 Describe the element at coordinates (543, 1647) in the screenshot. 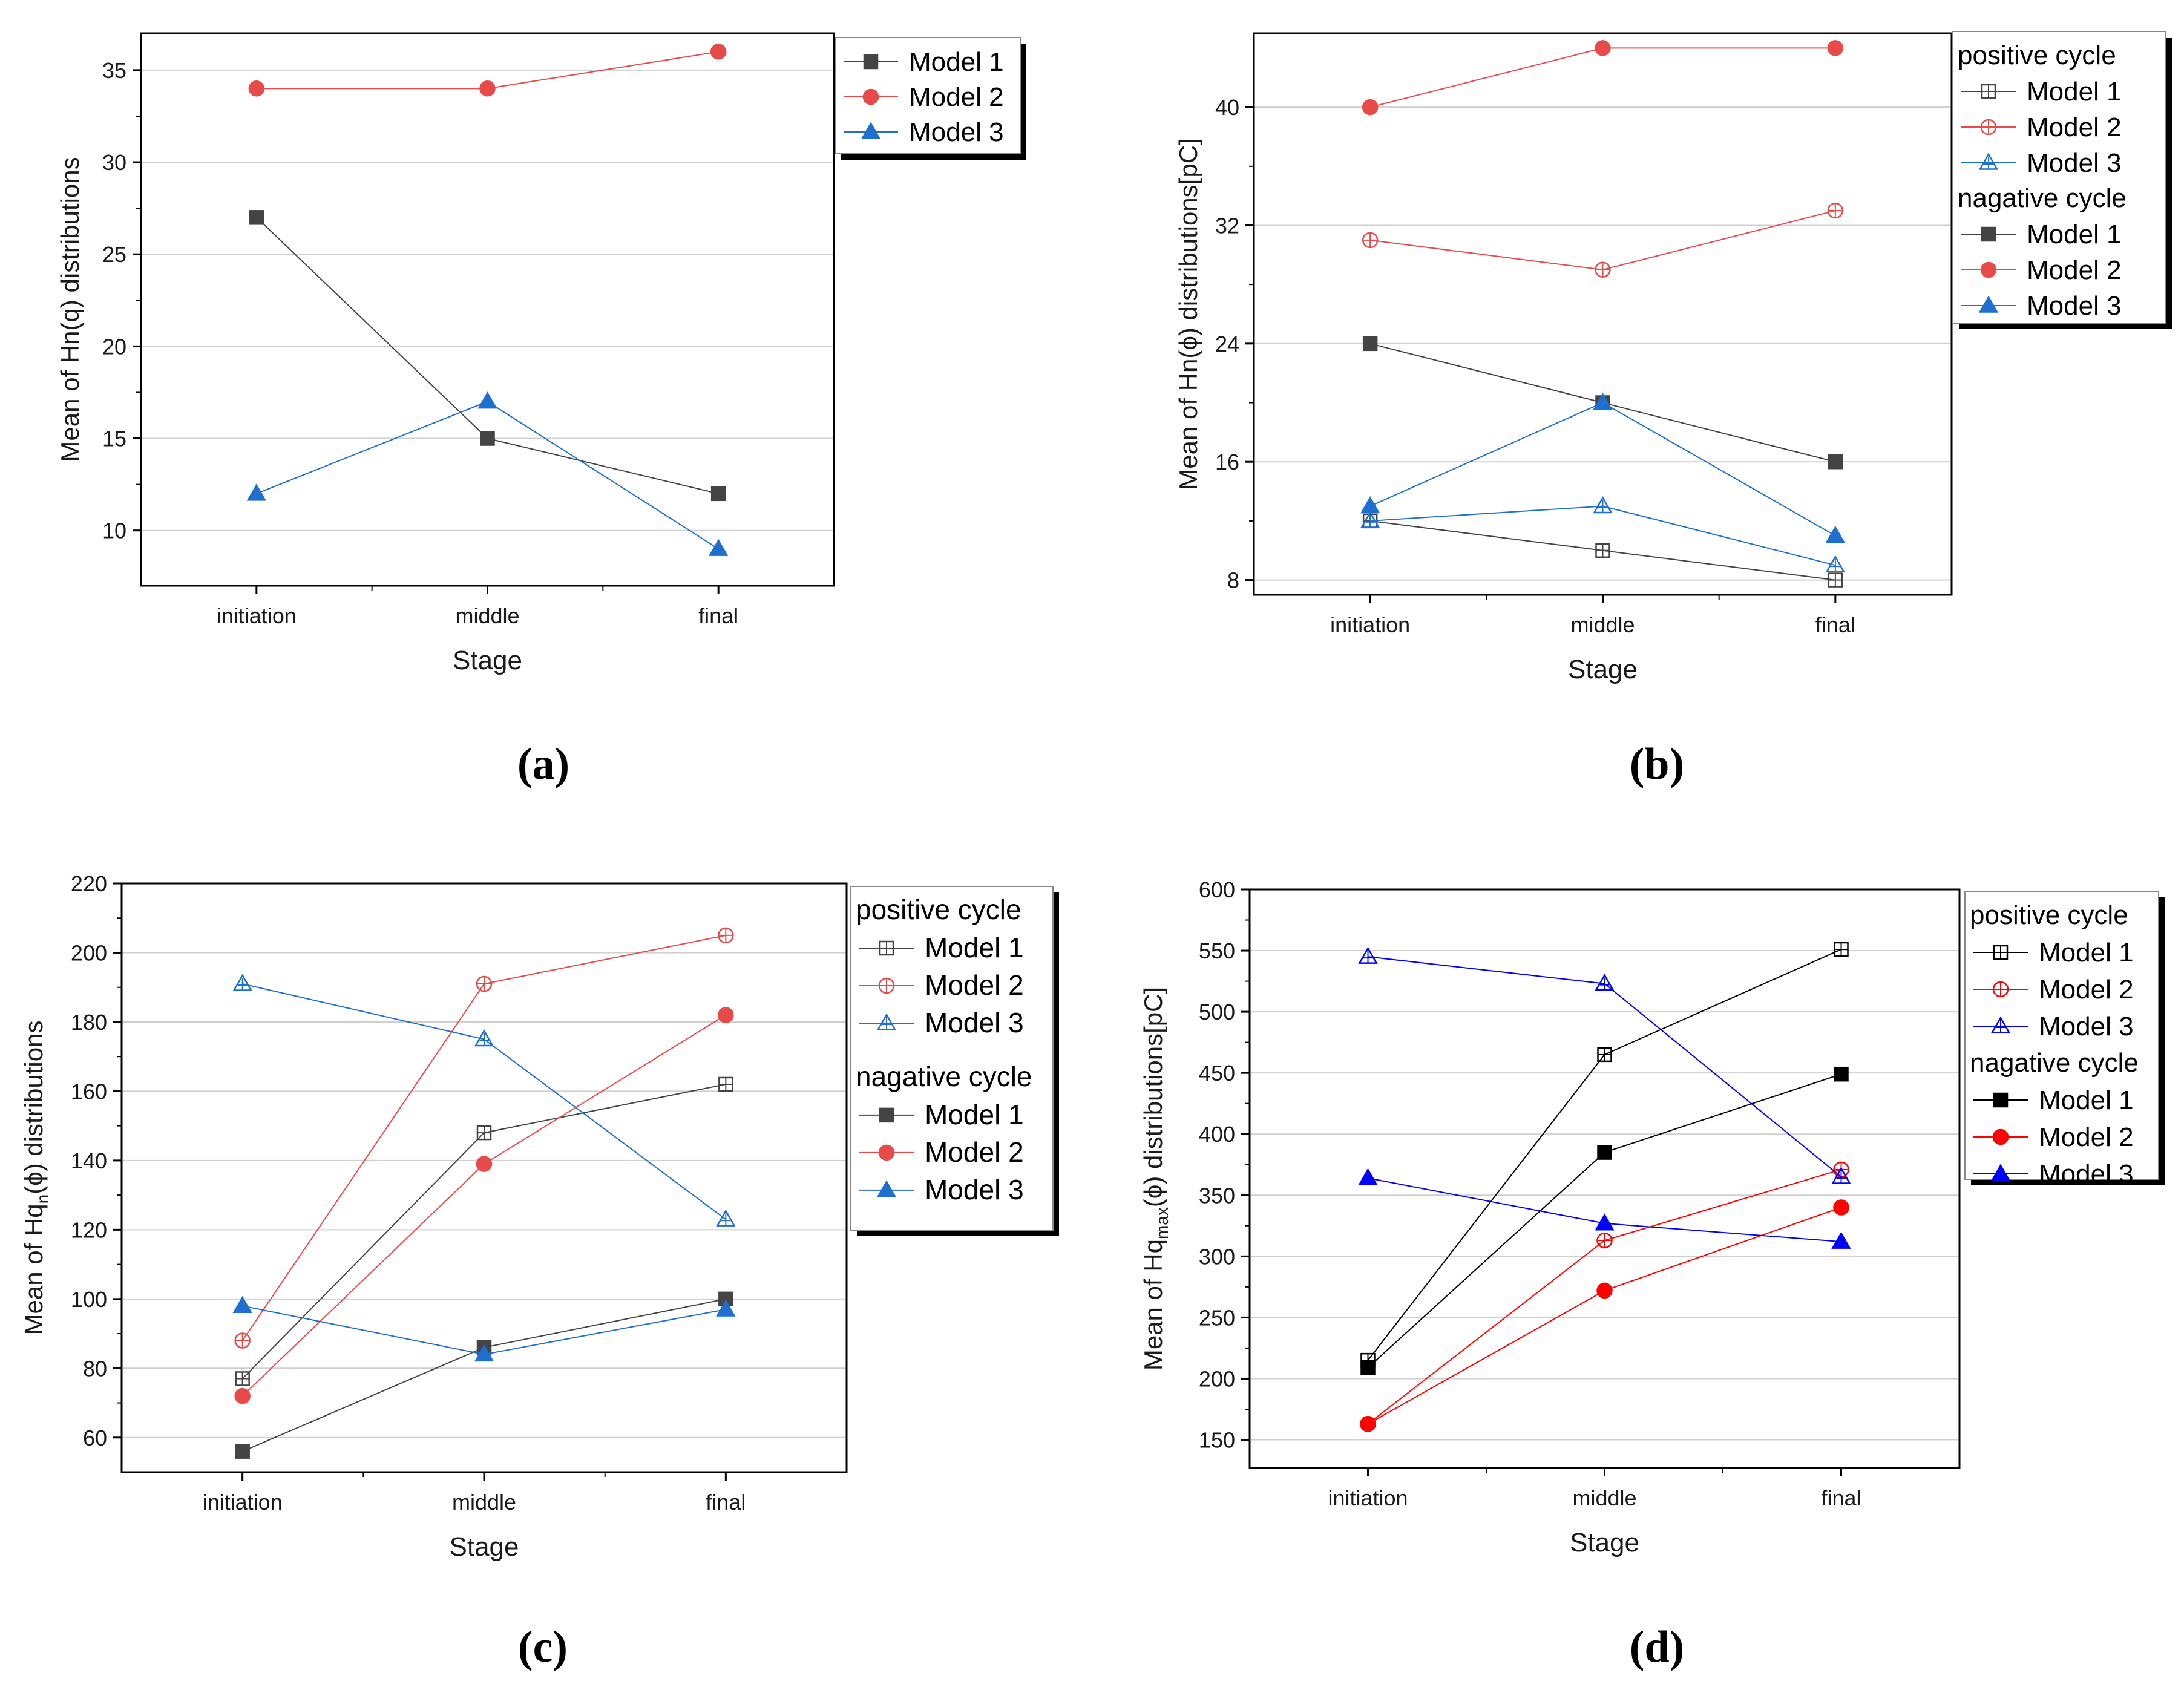

I see `panel-label: (c)` at that location.